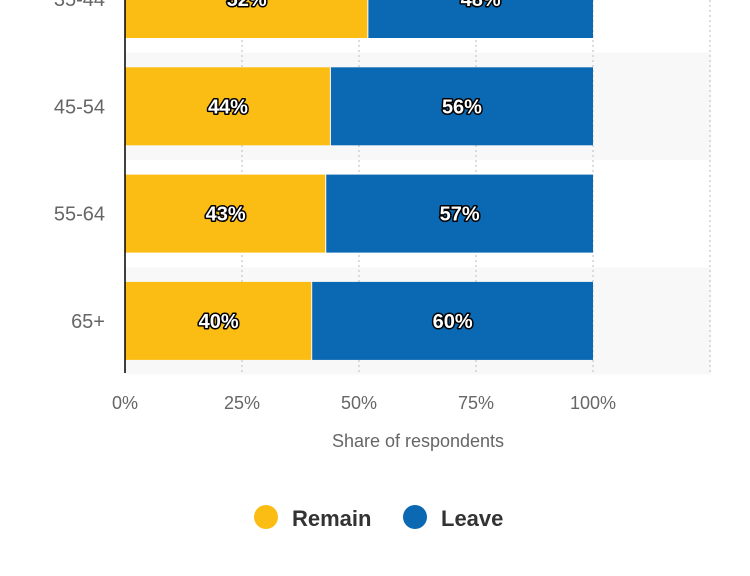  I want to click on x-tick-label: 25%, so click(242, 403).